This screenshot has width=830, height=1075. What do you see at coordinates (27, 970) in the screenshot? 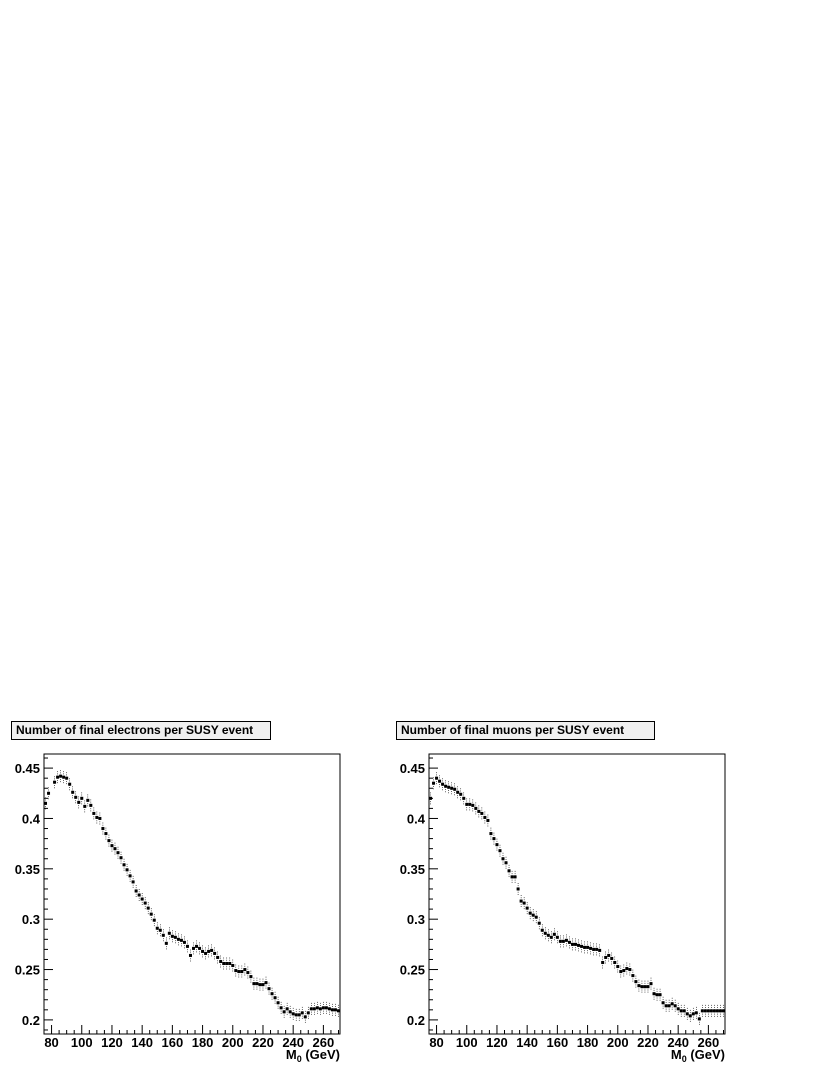
I see `y-tick-label: 0.25` at bounding box center [27, 970].